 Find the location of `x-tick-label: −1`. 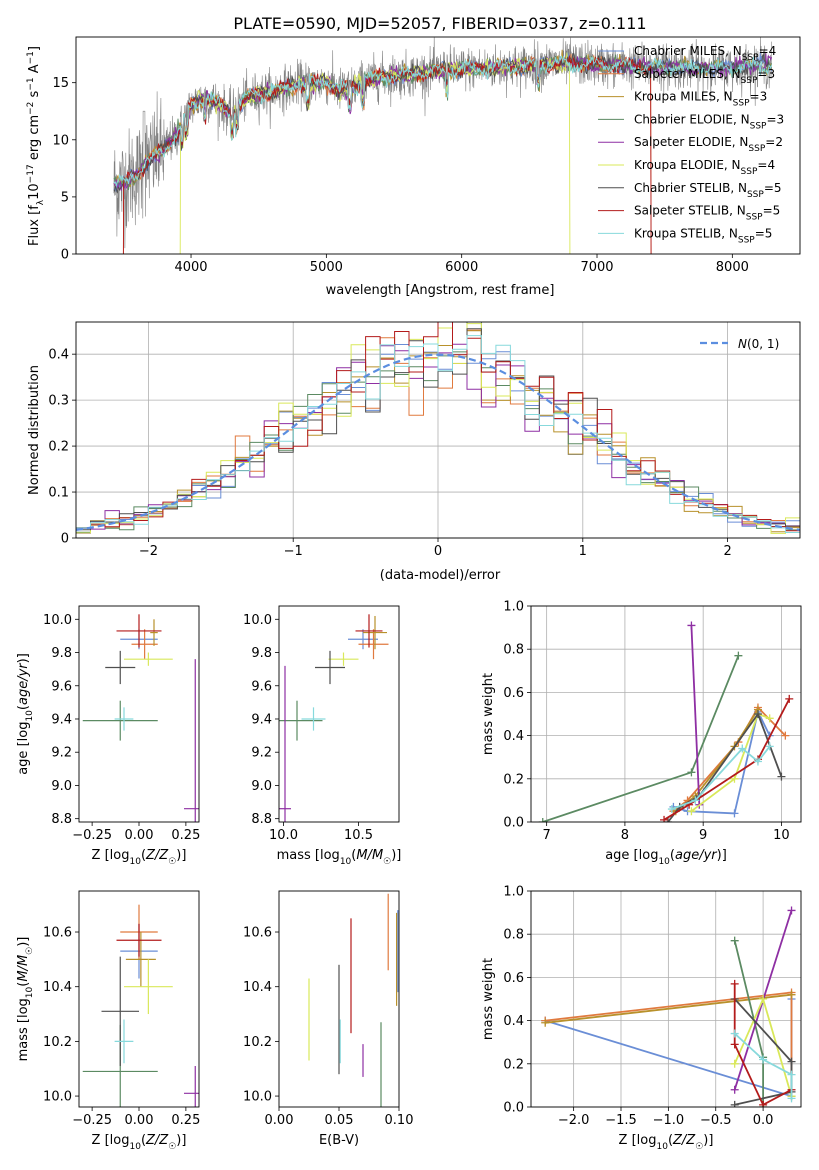

x-tick-label: −1 is located at coordinates (293, 551).